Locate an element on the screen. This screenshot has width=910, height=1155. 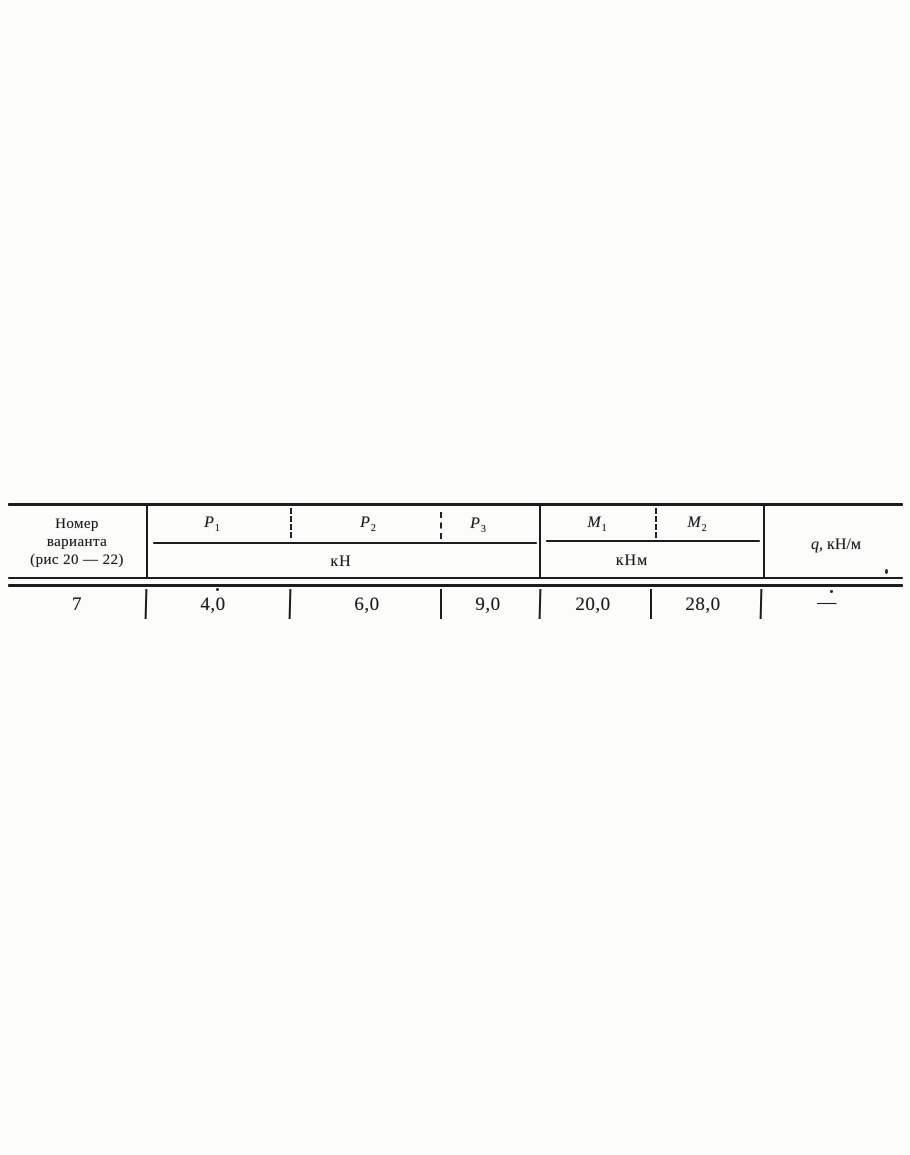
col-header-q: q, кН/м is located at coordinates (836, 545).